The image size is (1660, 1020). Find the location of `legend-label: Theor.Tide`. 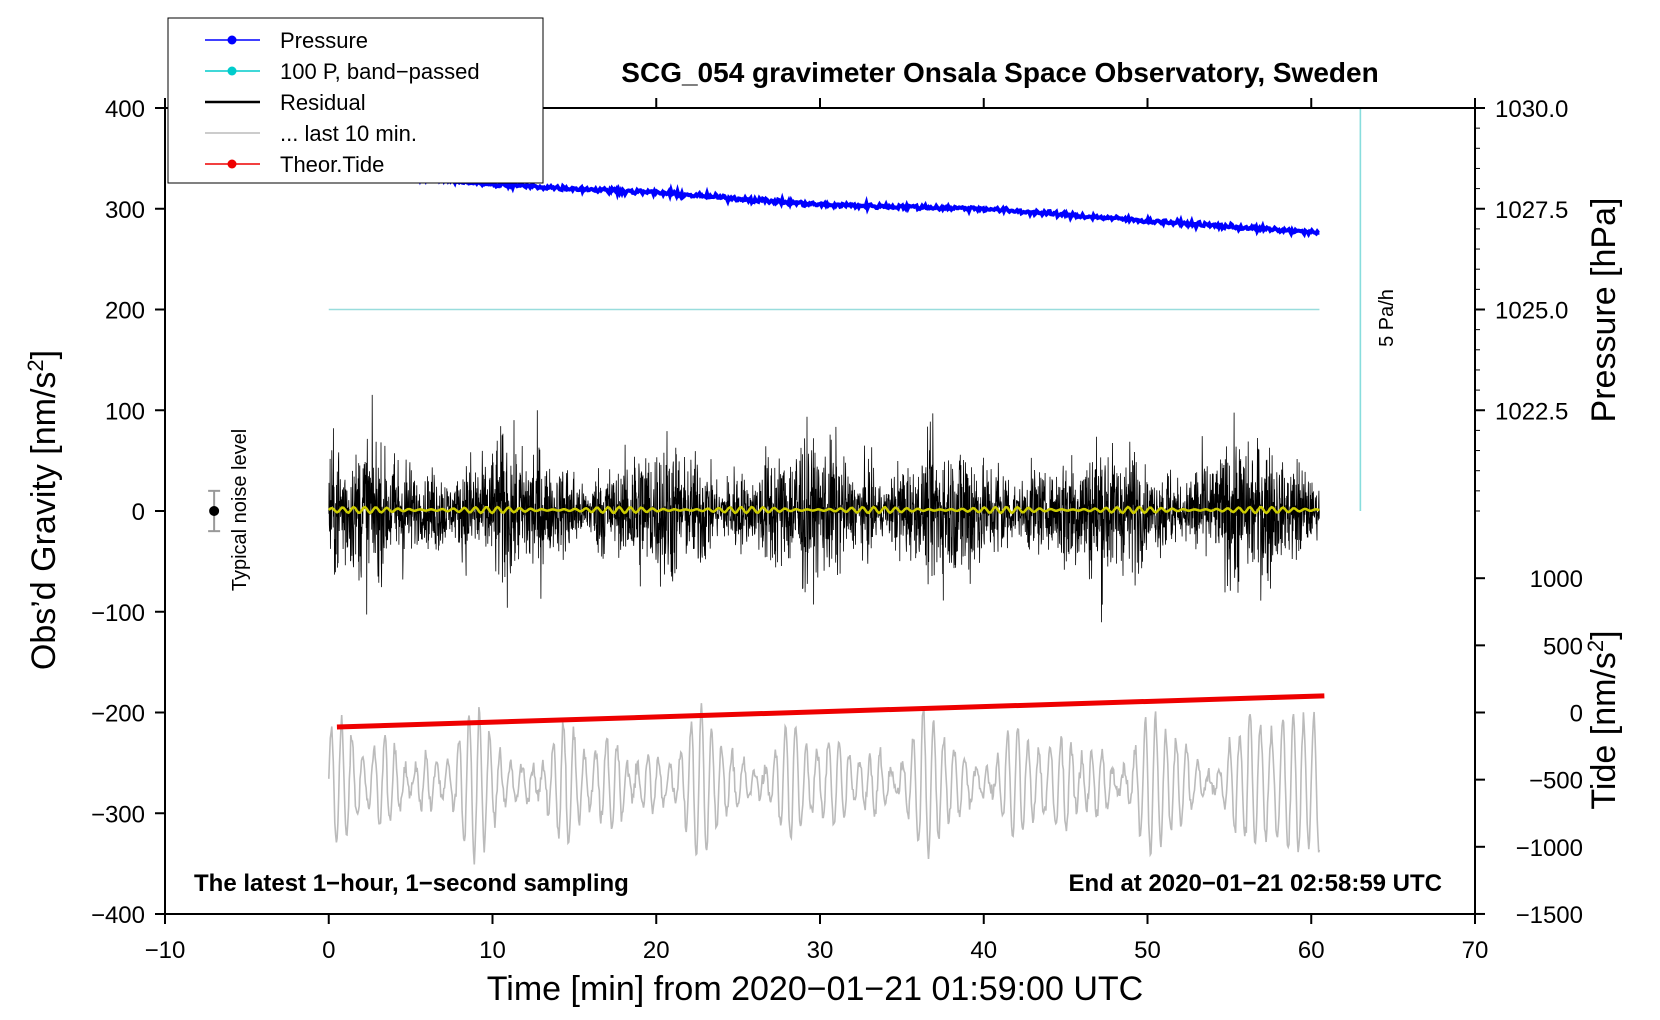

legend-label: Theor.Tide is located at coordinates (332, 164).